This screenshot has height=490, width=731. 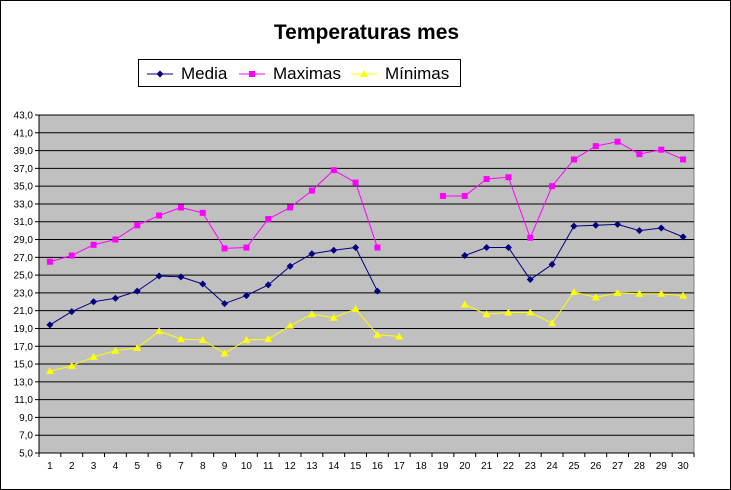 What do you see at coordinates (252, 74) in the screenshot?
I see `legend-marker-maximas` at bounding box center [252, 74].